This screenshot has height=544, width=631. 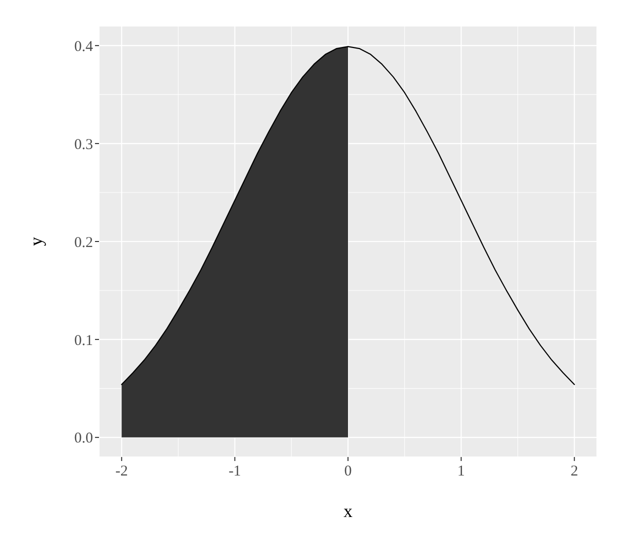 What do you see at coordinates (348, 472) in the screenshot?
I see `x-tick-label: 0` at bounding box center [348, 472].